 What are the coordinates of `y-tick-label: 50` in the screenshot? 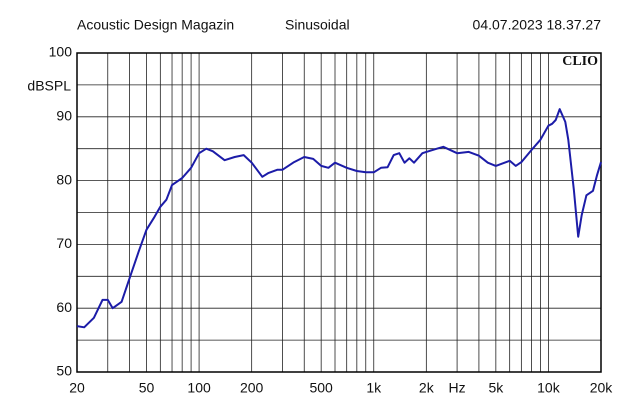 It's located at (64, 371).